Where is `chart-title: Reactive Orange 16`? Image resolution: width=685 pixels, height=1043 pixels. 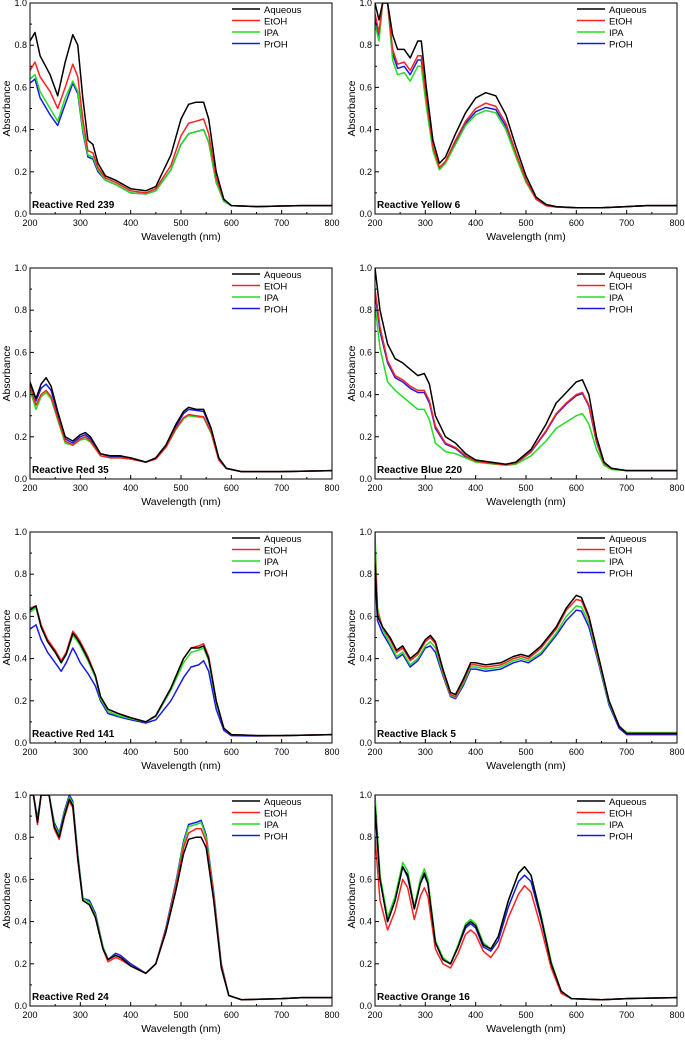 chart-title: Reactive Orange 16 is located at coordinates (423, 997).